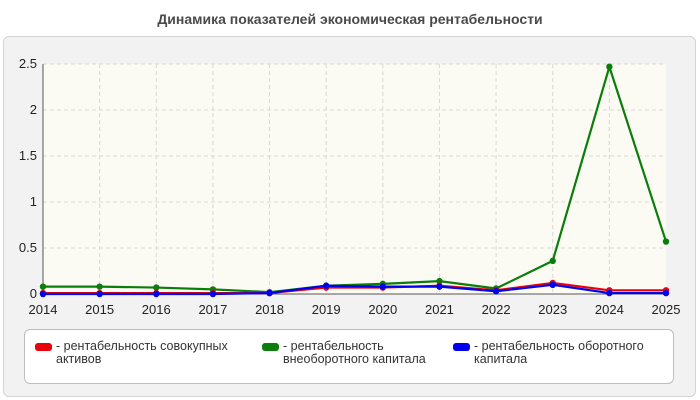  I want to click on series-line, so click(354, 289).